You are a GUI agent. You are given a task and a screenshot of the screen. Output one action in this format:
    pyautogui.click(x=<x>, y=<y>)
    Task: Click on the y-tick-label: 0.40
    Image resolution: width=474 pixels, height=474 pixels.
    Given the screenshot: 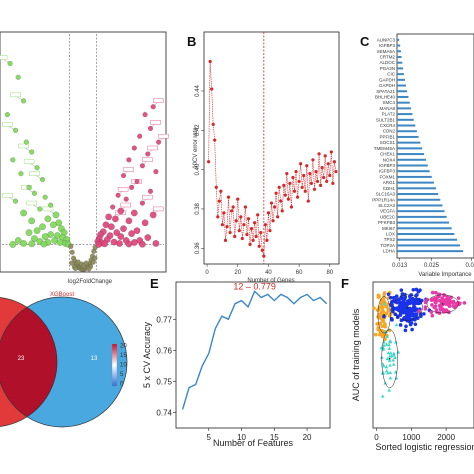 What is the action you would take?
    pyautogui.click(x=198, y=169)
    